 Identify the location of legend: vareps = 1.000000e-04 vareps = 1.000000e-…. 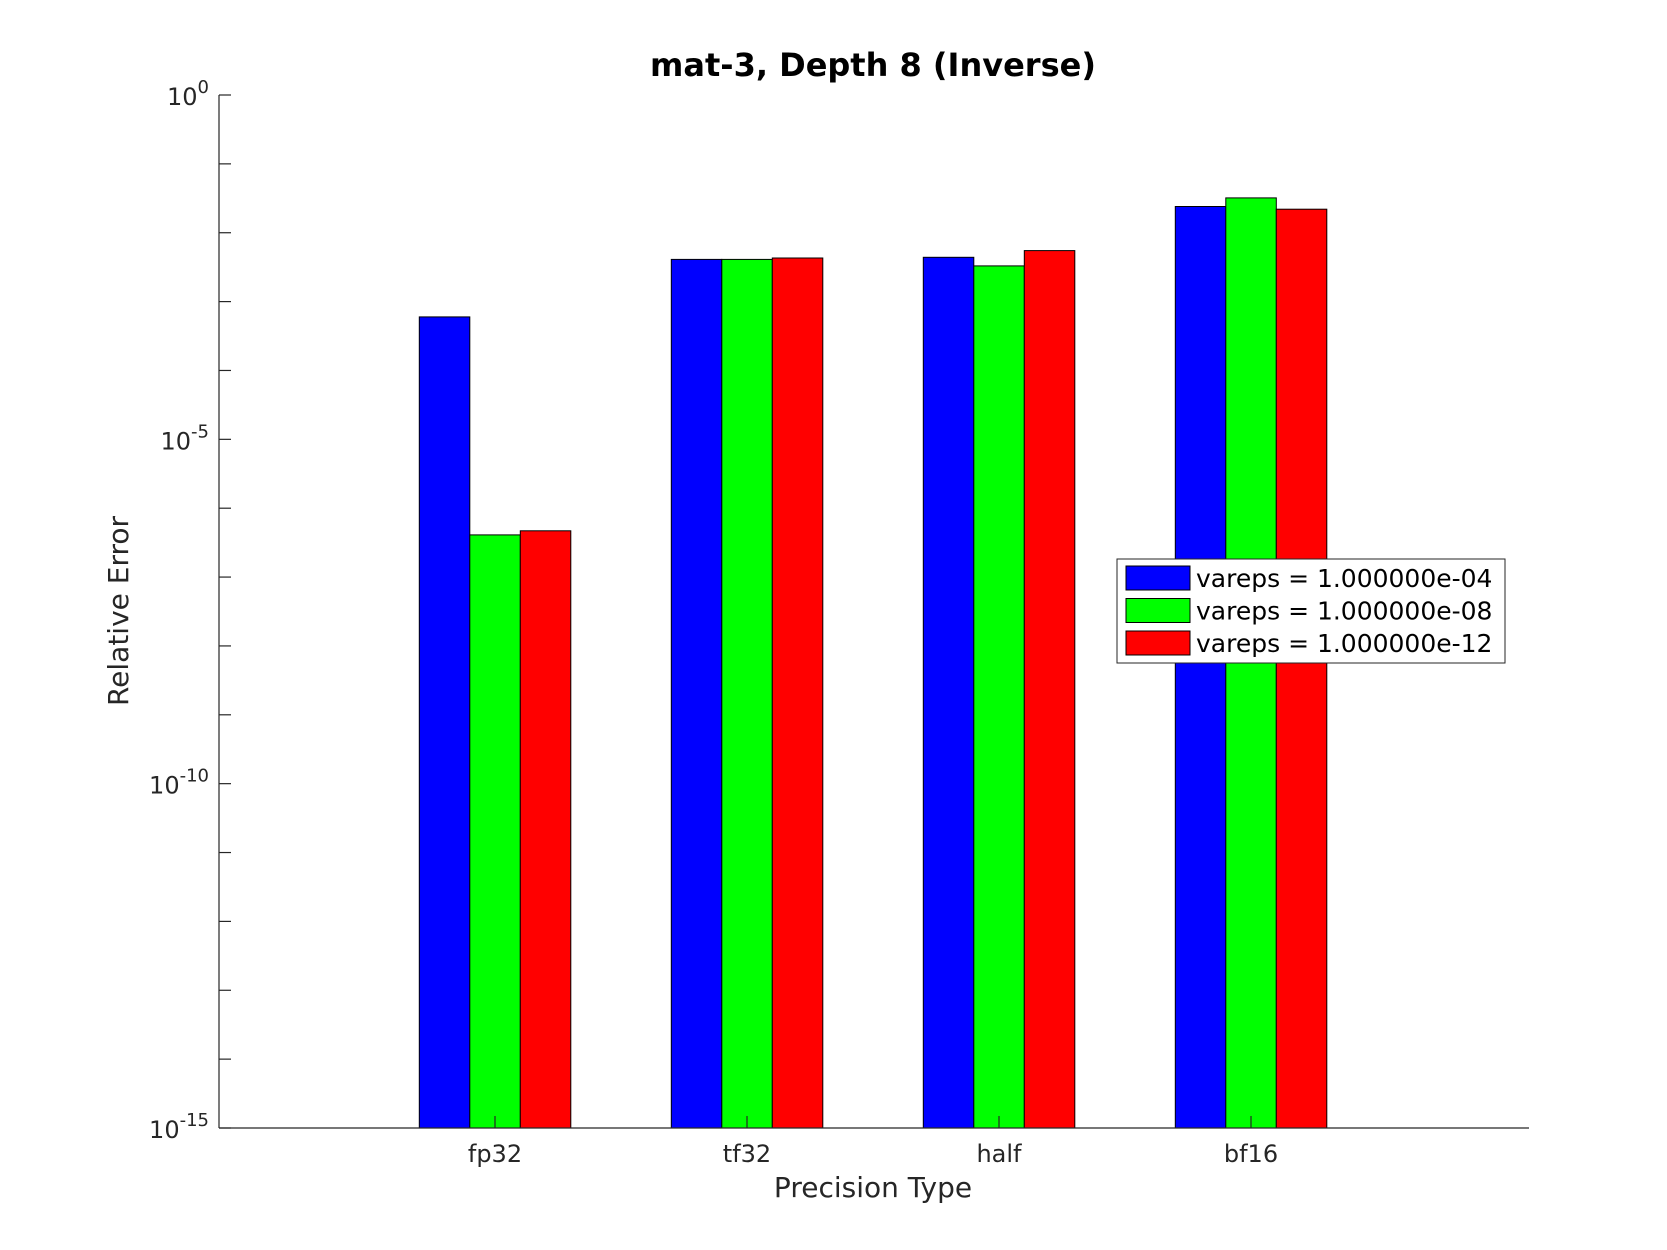
(1311, 611).